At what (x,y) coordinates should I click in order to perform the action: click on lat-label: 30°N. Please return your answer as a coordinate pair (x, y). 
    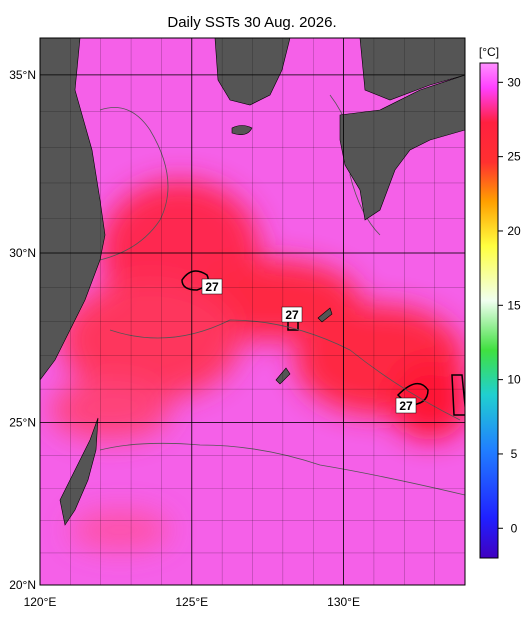
    Looking at the image, I should click on (22, 253).